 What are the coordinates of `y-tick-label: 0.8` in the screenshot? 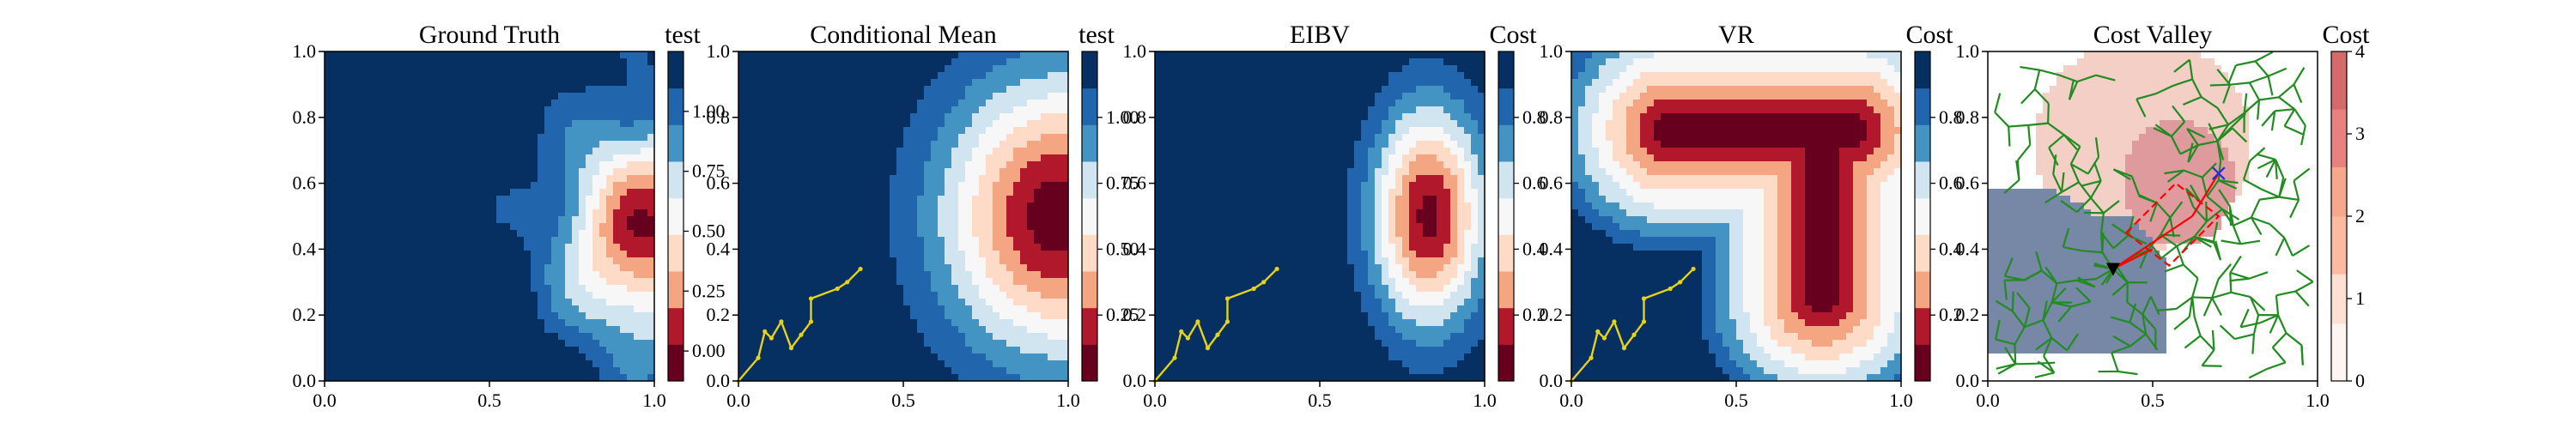 It's located at (719, 117).